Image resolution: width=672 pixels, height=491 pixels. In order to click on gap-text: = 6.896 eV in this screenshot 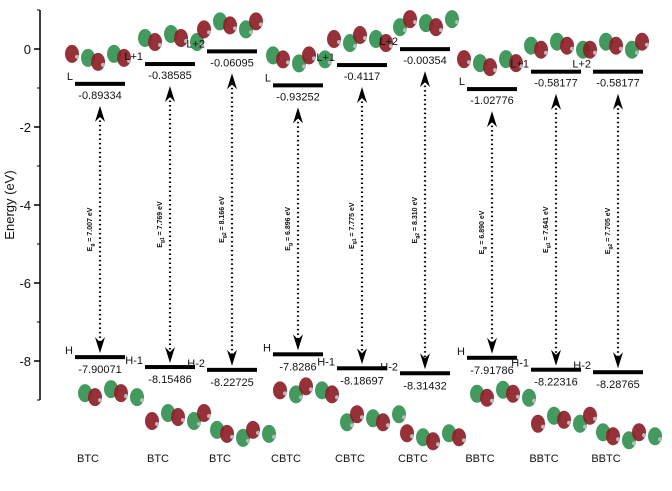, I will do `click(288, 225)`.